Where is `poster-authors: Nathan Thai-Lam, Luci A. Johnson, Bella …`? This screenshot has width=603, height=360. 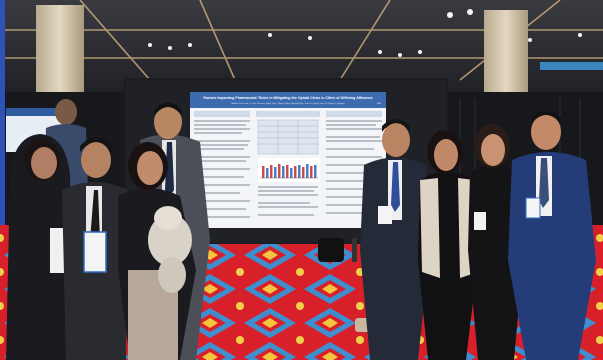
poster-authors: Nathan Thai-Lam, Luci A. Johnson, Bella … is located at coordinates (288, 103).